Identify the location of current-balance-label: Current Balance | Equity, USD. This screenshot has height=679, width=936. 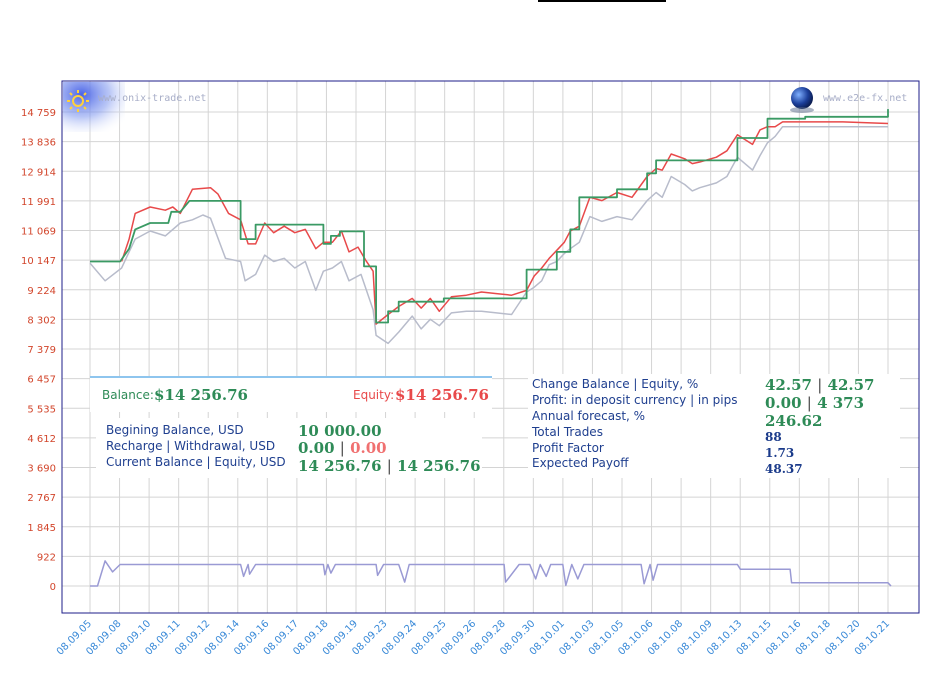
(196, 462).